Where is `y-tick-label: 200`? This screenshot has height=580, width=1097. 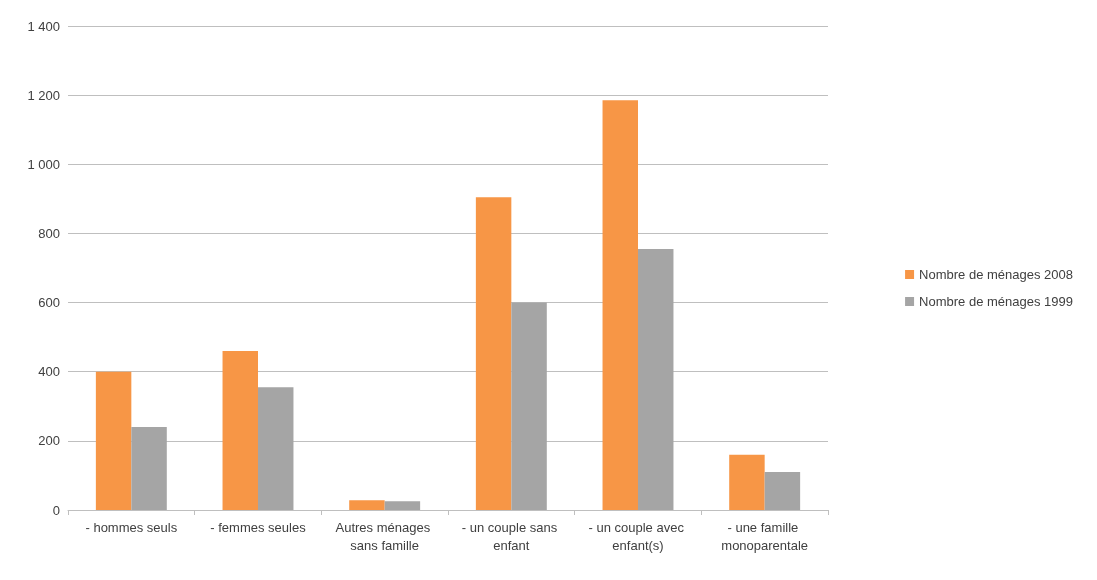 y-tick-label: 200 is located at coordinates (49, 441).